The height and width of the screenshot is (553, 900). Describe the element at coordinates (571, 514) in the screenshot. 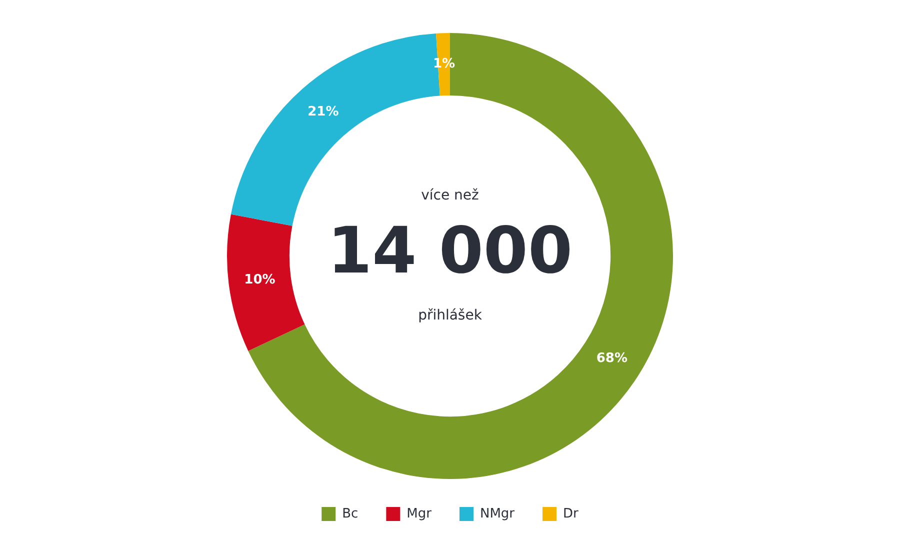

I see `legend-label: Dr` at that location.